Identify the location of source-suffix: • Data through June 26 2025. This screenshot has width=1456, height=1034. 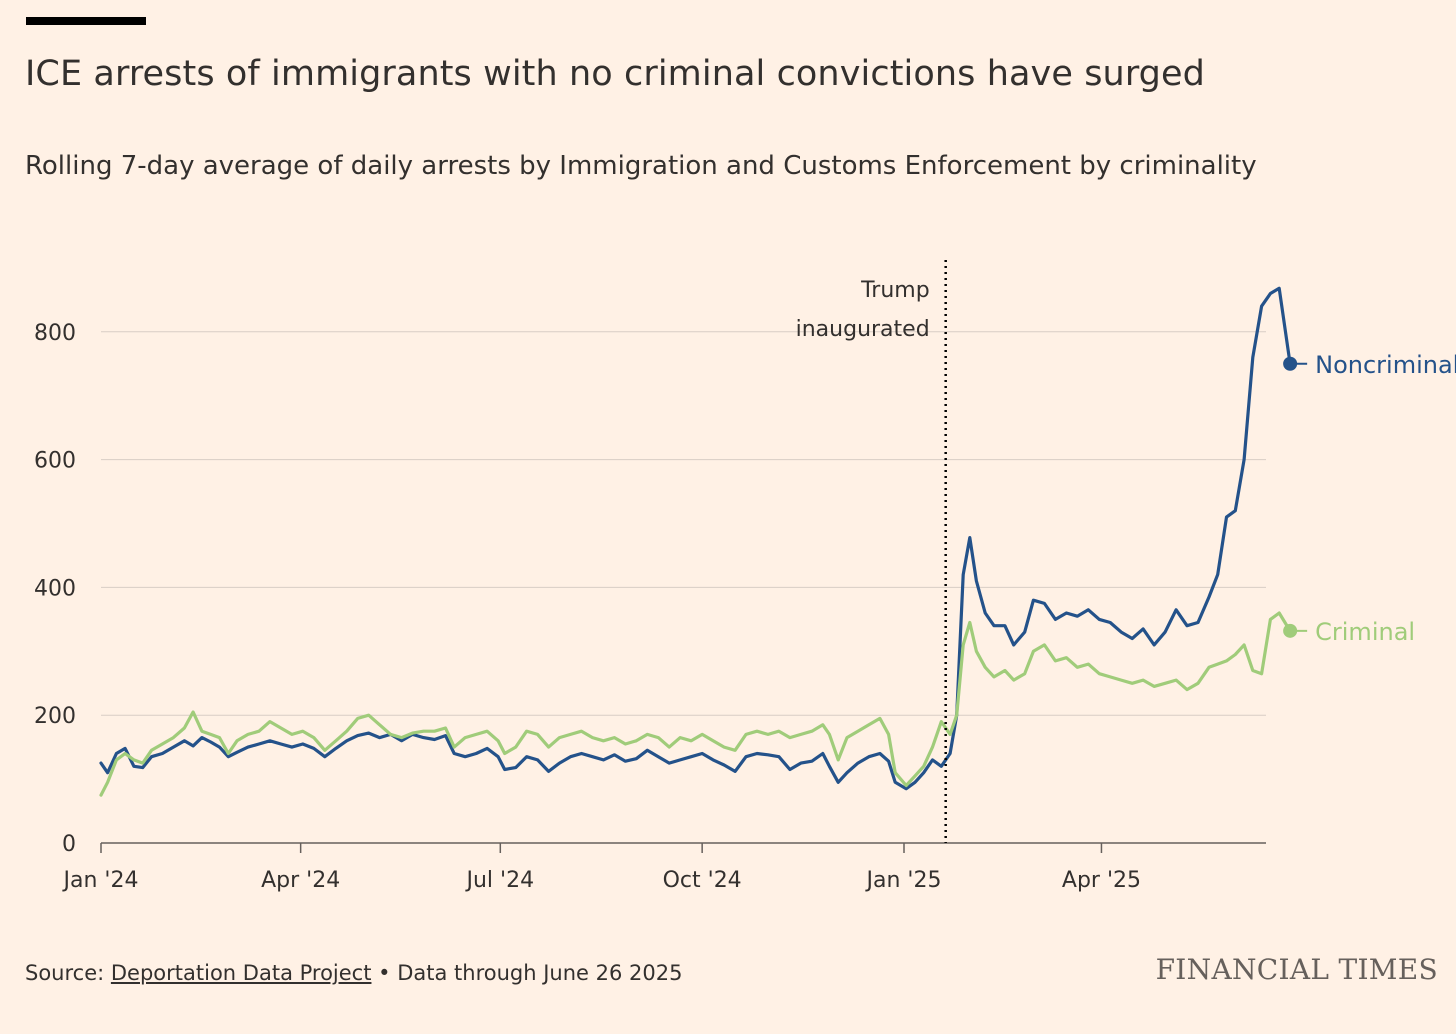
(527, 973).